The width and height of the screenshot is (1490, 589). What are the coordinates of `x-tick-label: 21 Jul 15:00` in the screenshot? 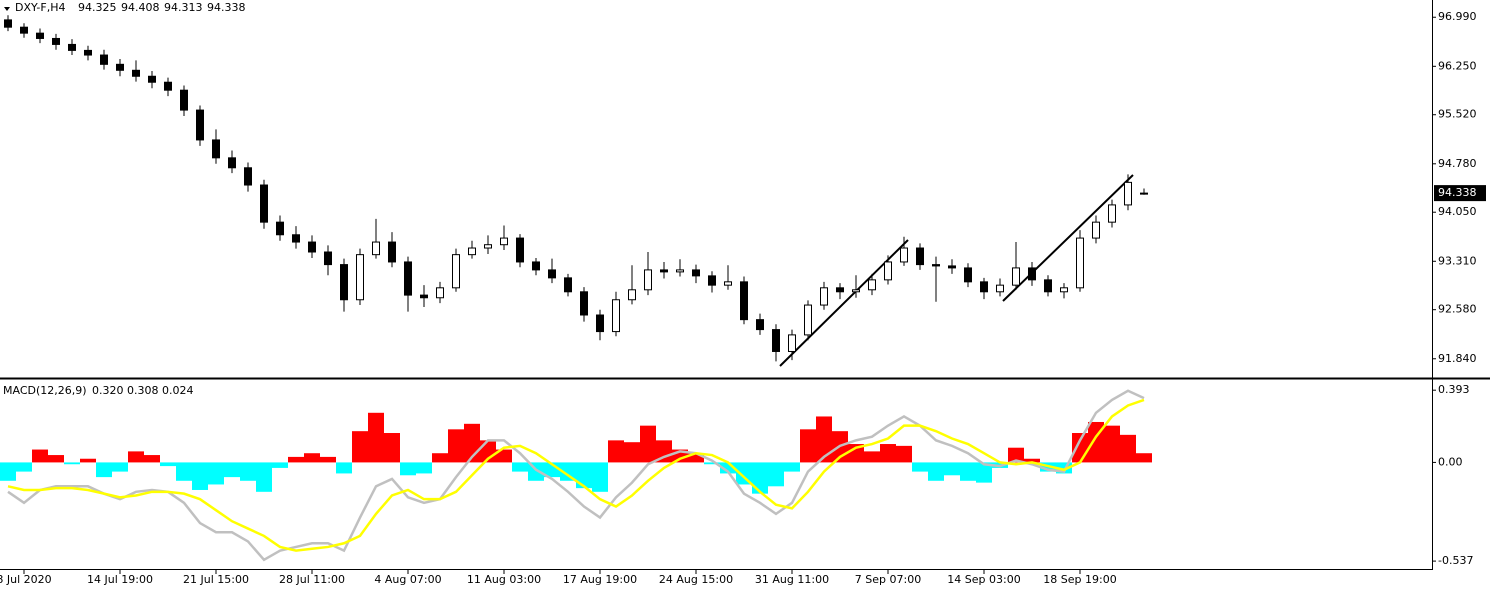 It's located at (216, 579).